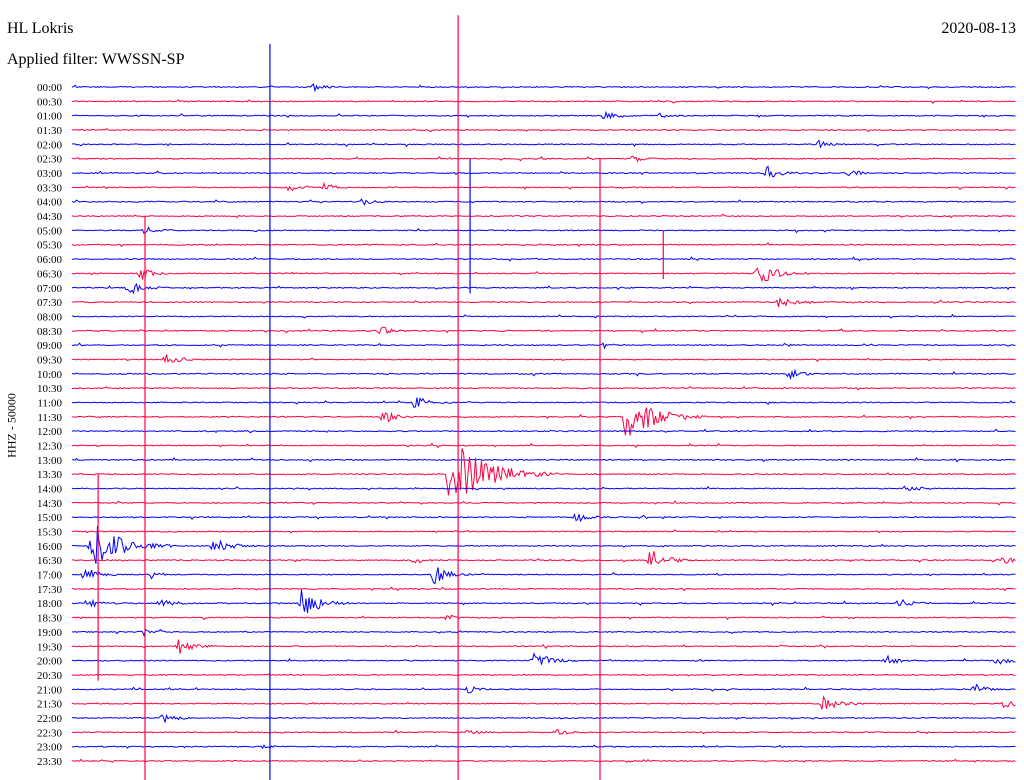 The image size is (1024, 780). Describe the element at coordinates (50, 619) in the screenshot. I see `row-time-label: 18:30` at that location.